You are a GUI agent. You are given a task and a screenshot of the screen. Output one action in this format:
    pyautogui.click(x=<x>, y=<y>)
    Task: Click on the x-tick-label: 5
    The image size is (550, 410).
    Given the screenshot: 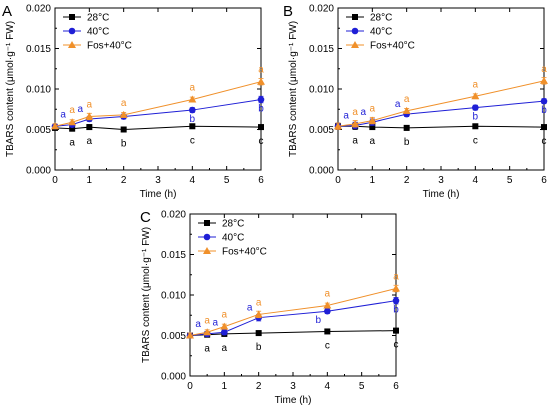 What is the action you would take?
    pyautogui.click(x=227, y=180)
    